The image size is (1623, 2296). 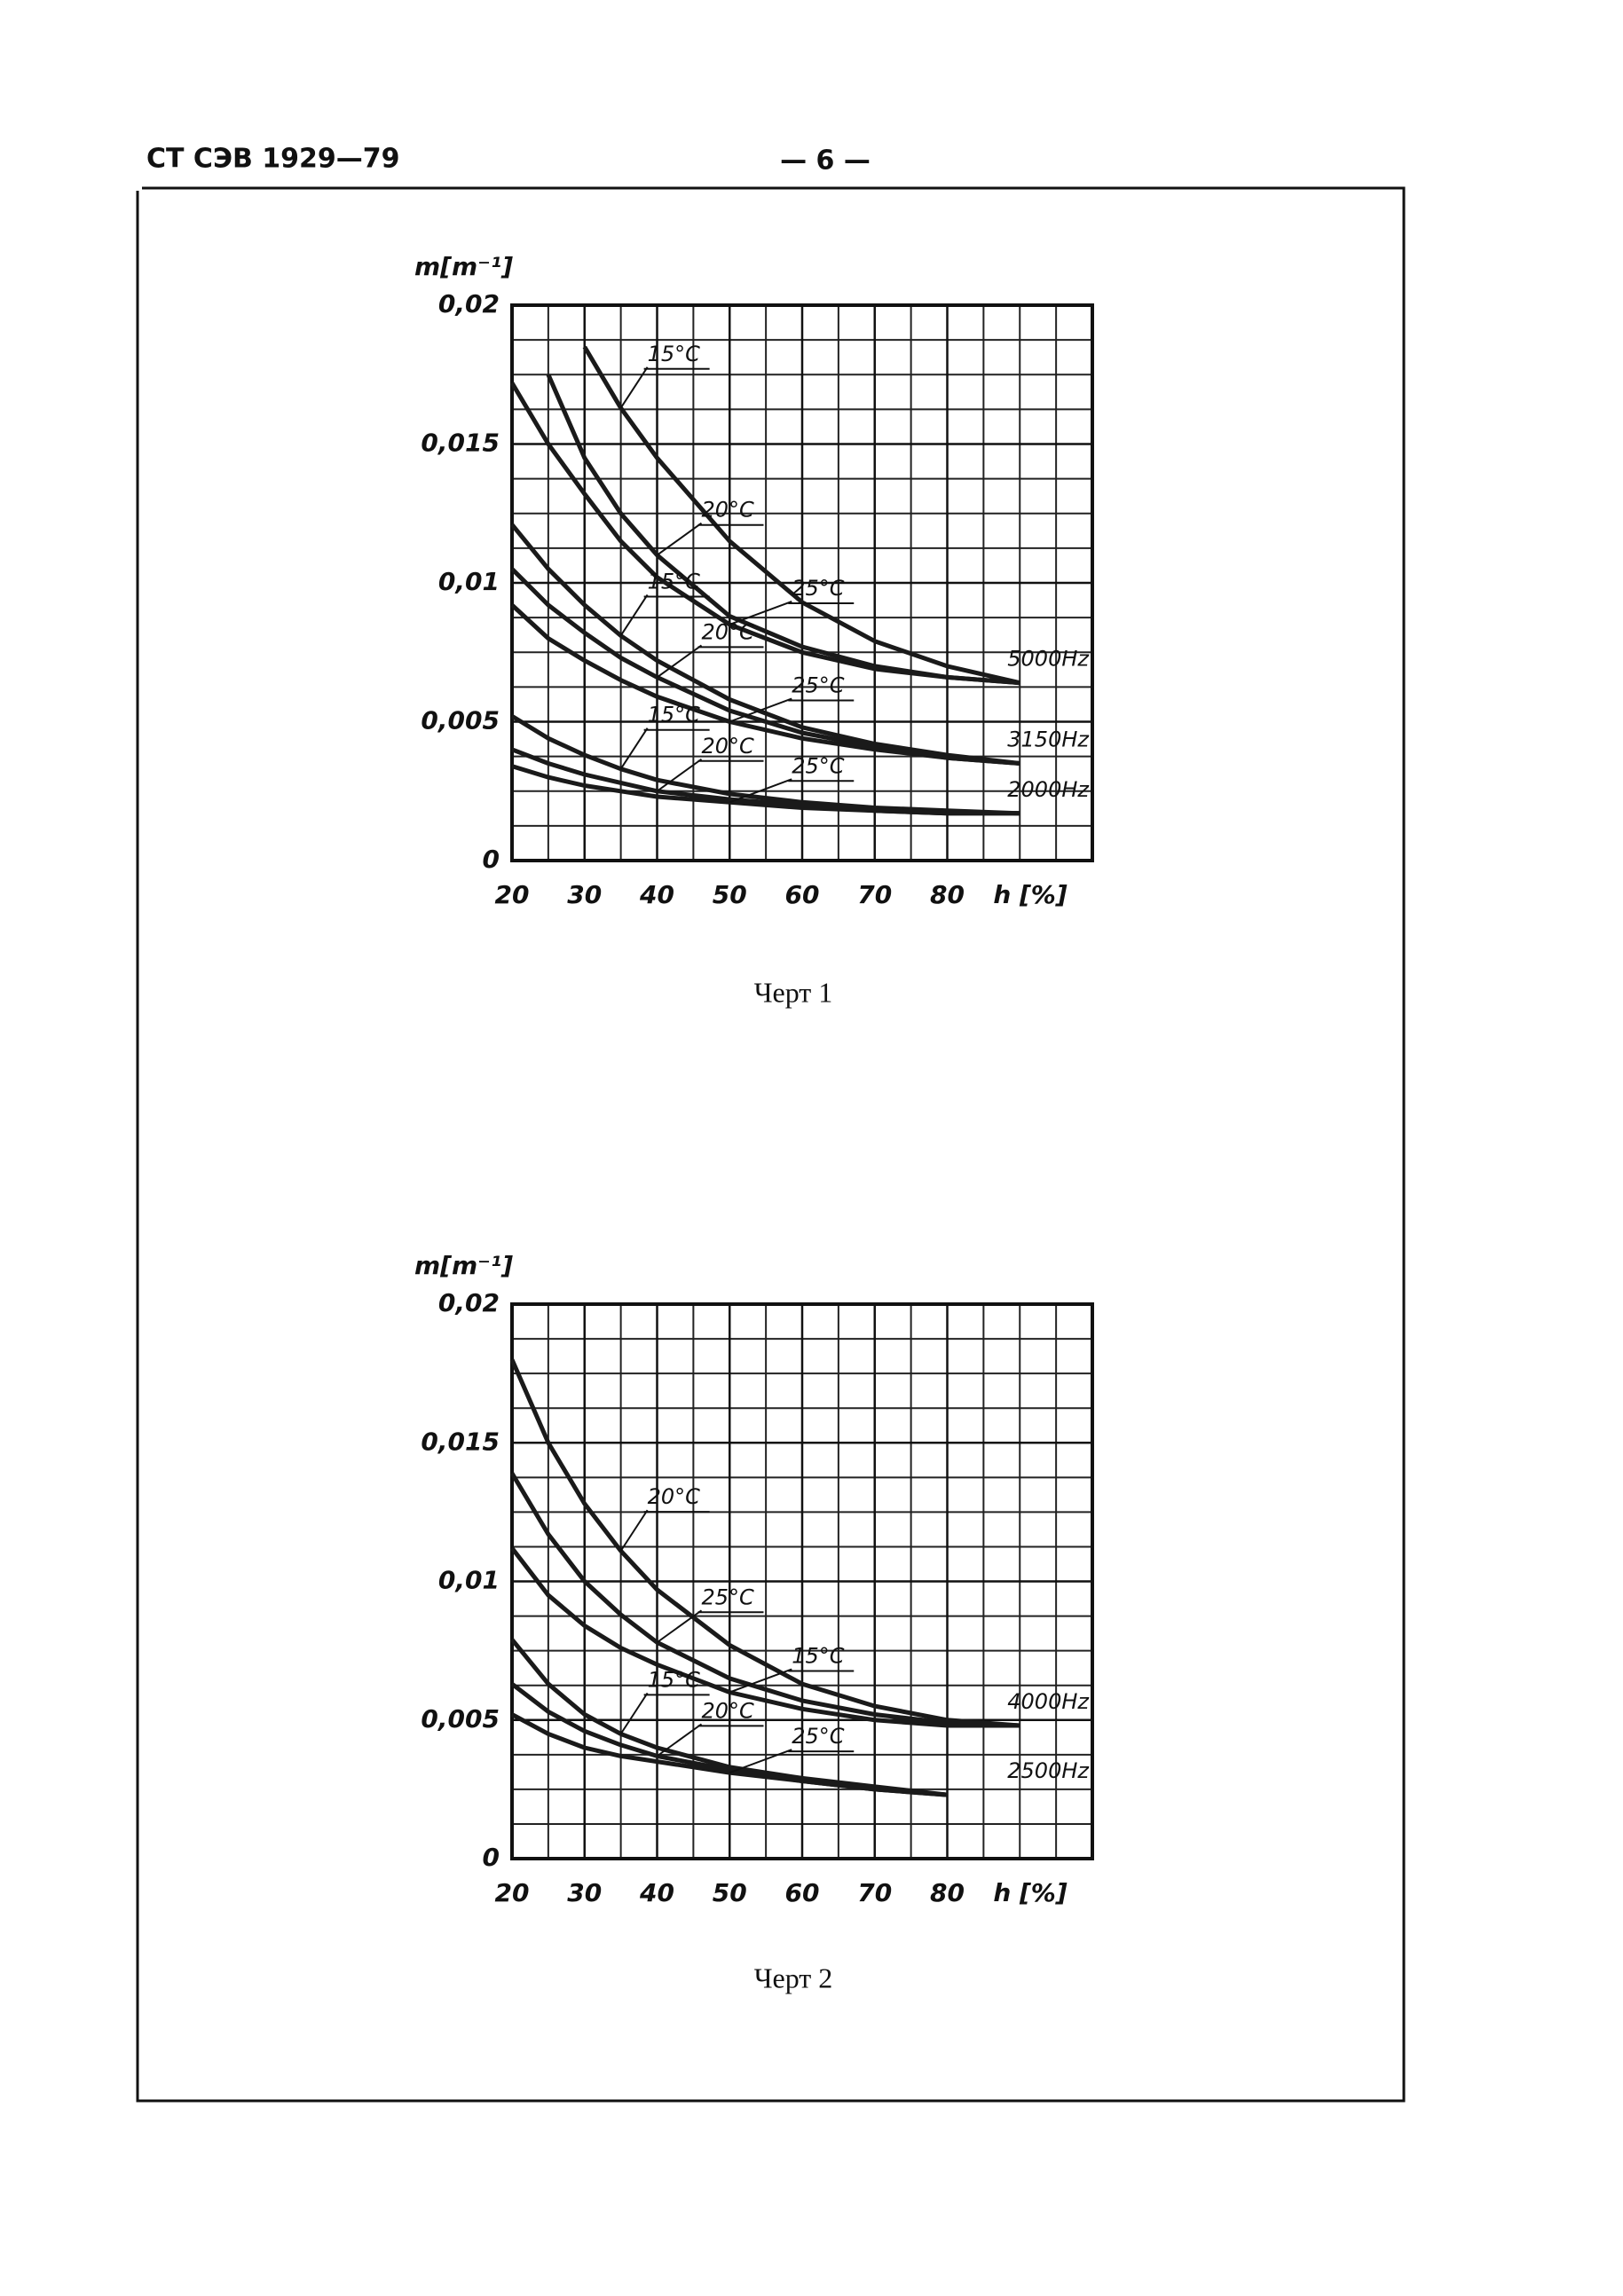 I want to click on frequency-label: 4000Hz, so click(x=1048, y=1701).